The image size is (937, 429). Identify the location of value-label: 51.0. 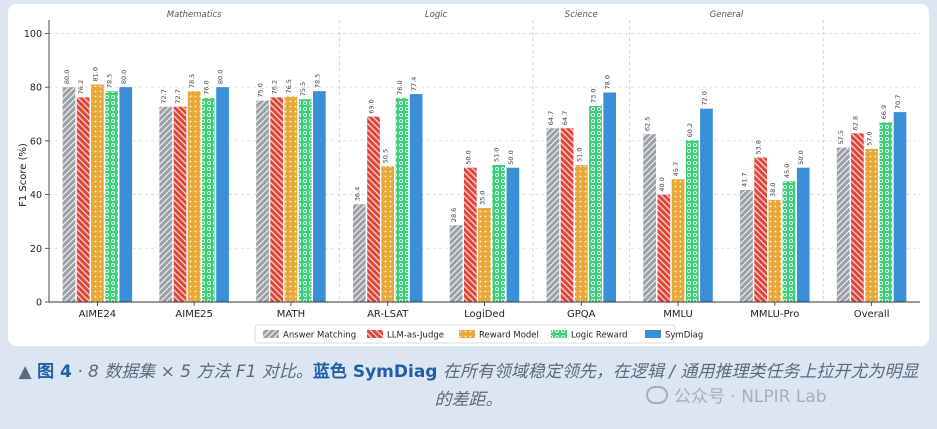
(497, 155).